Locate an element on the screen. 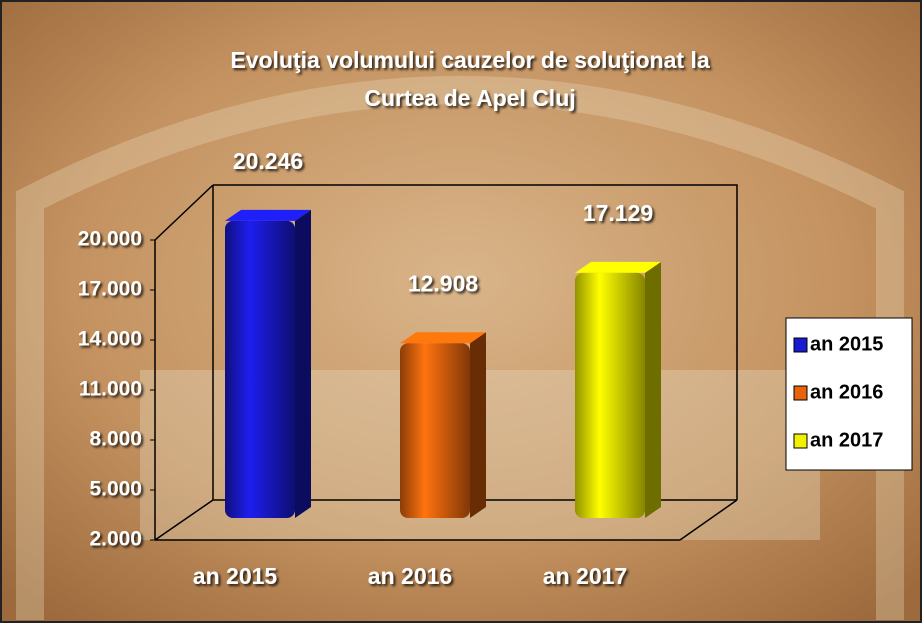  value-label: 12.908 is located at coordinates (443, 283).